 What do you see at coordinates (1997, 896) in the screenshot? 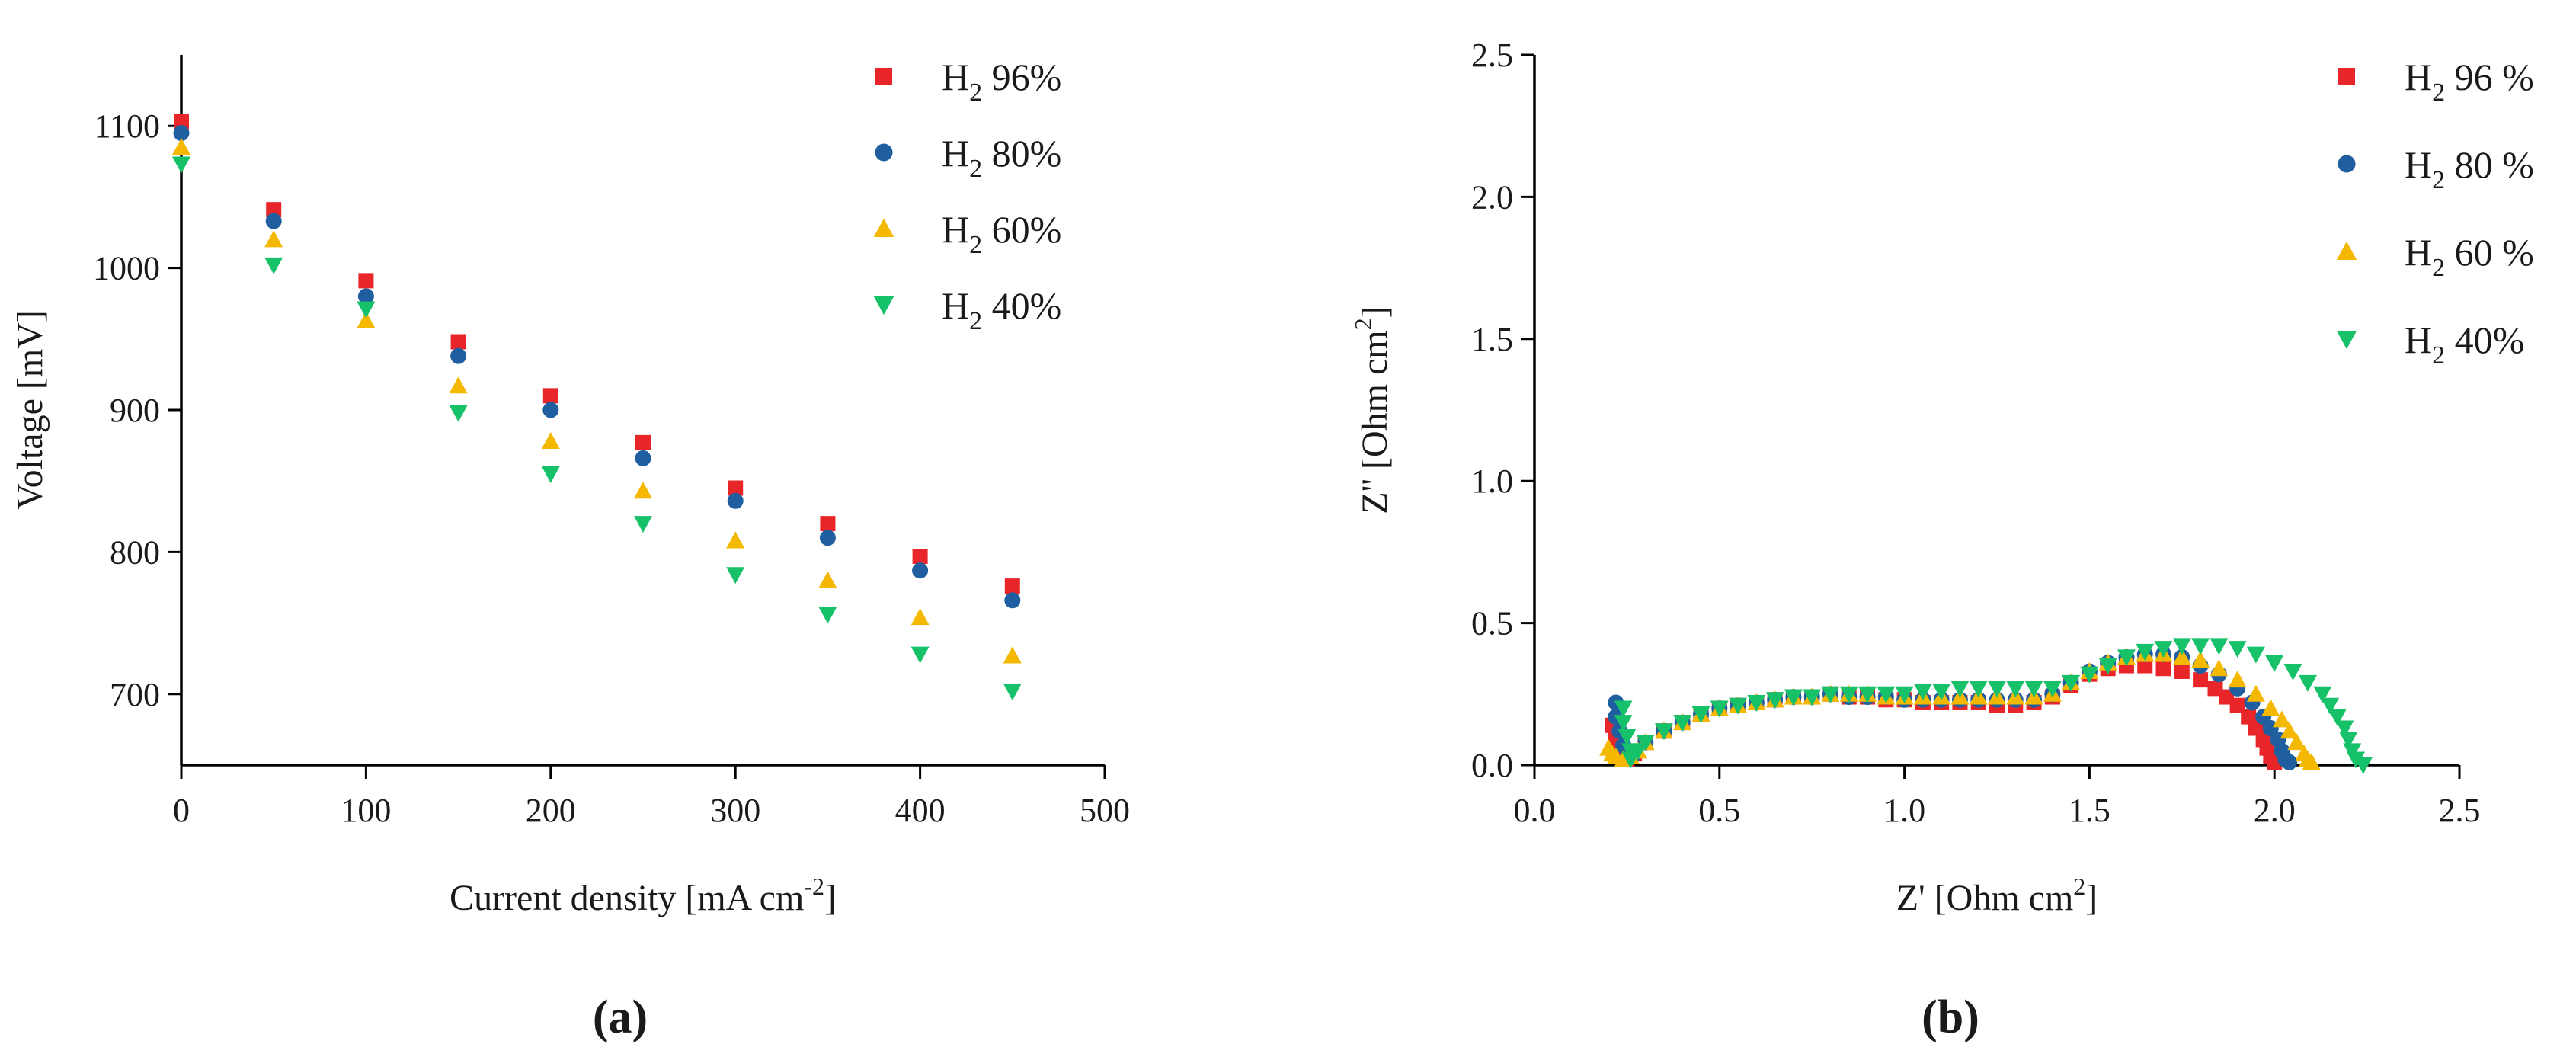
I see `x-axis-title: Z' [Ohm cm2]` at bounding box center [1997, 896].